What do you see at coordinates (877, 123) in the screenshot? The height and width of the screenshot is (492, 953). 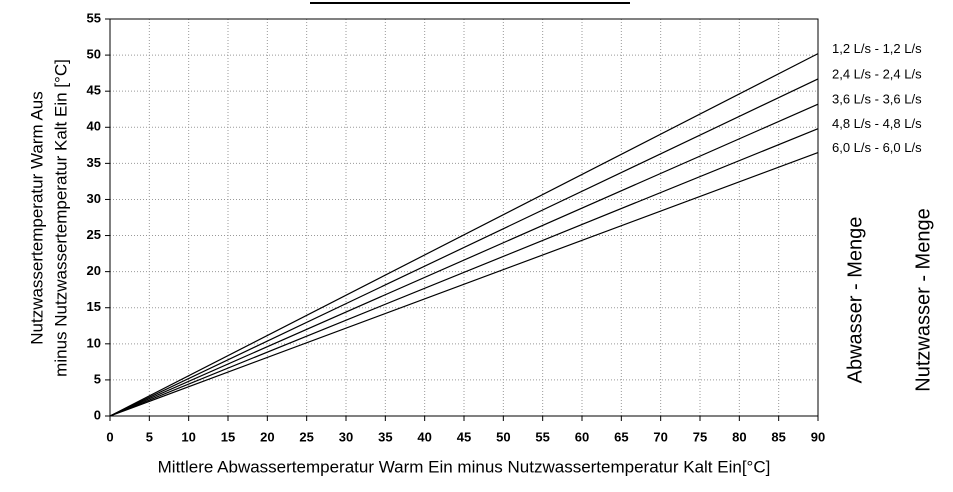 I see `series-label: 4,8 L/s - 4,8 L/s` at bounding box center [877, 123].